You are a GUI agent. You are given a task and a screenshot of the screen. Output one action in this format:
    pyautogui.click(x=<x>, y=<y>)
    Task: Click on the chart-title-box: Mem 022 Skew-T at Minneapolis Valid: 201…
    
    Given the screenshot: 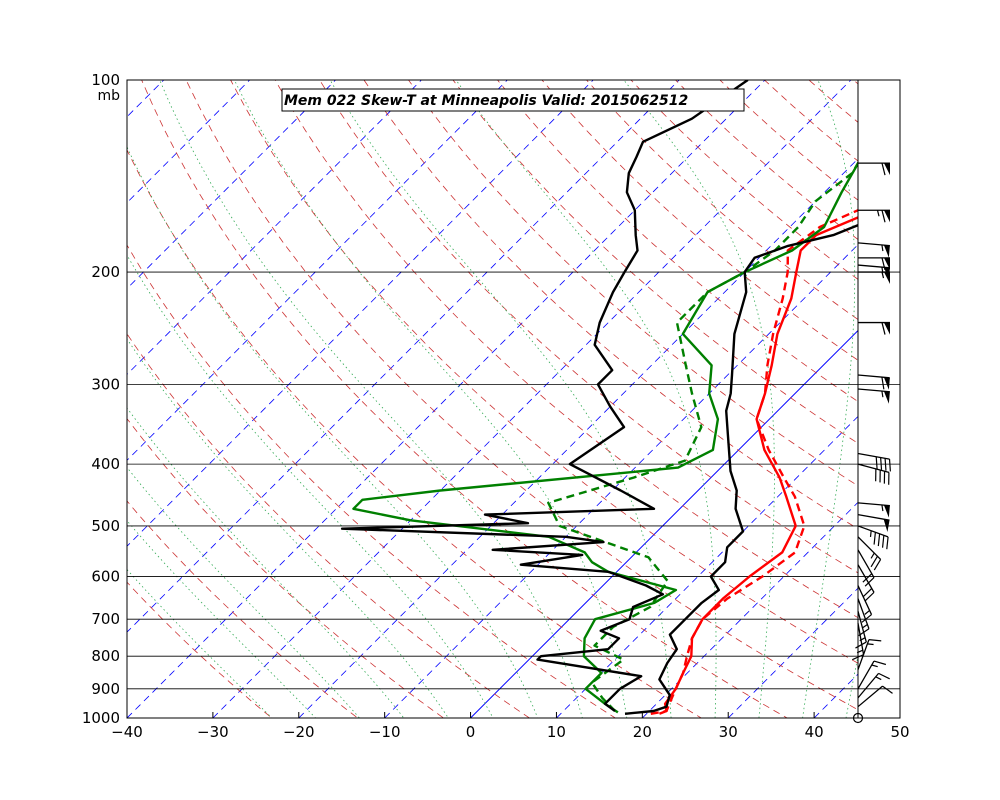 What is the action you would take?
    pyautogui.click(x=513, y=100)
    